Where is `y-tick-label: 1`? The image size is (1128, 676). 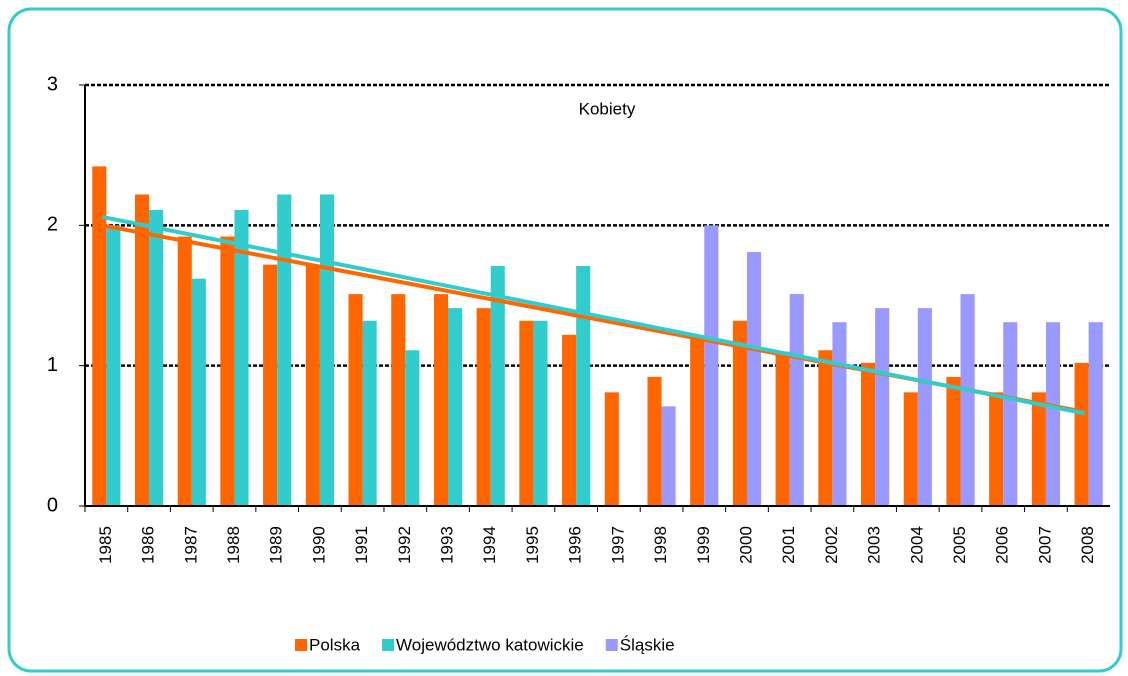 y-tick-label: 1 is located at coordinates (52, 365).